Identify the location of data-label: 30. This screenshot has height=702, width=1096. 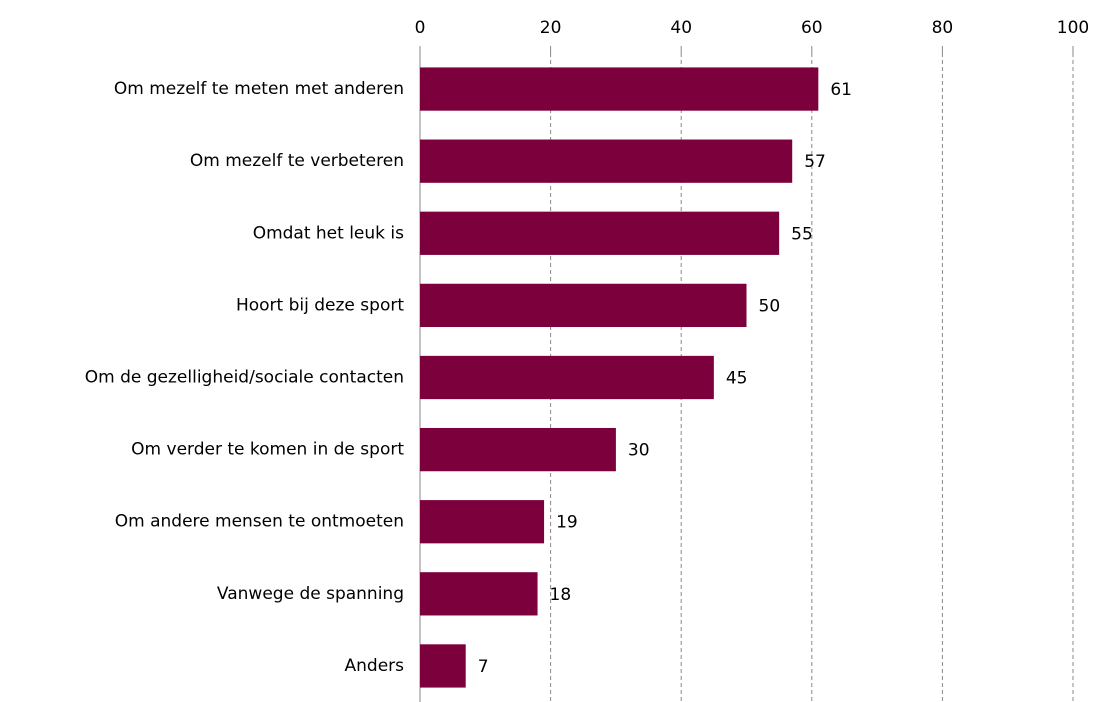
(639, 451).